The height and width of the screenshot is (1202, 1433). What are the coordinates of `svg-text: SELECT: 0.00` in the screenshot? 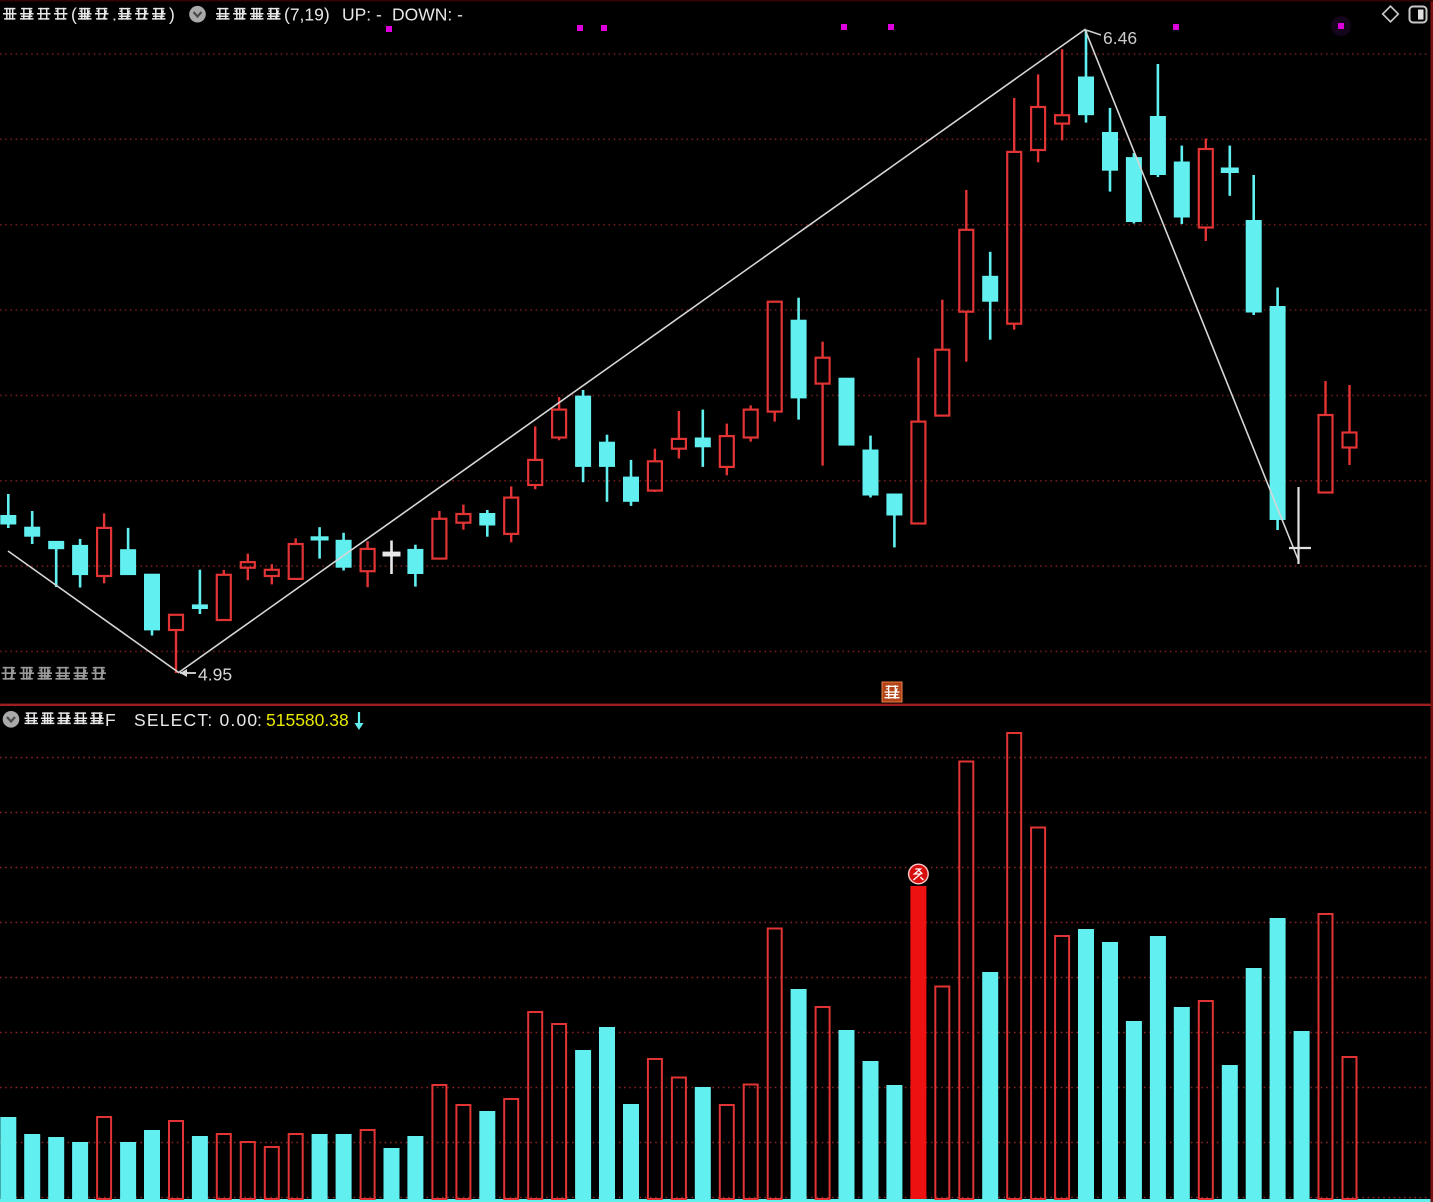 It's located at (196, 720).